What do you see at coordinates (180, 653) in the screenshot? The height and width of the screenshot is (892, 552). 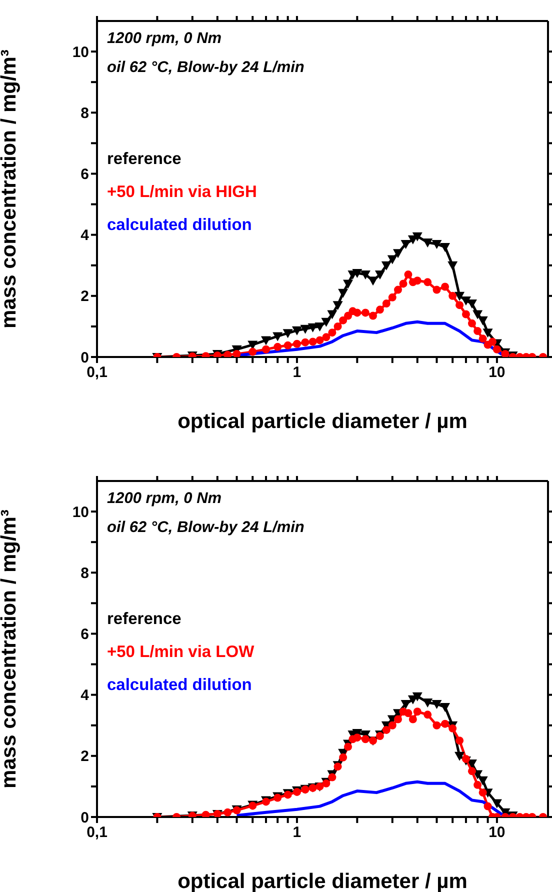 I see `text: +50 L/min via LOW` at bounding box center [180, 653].